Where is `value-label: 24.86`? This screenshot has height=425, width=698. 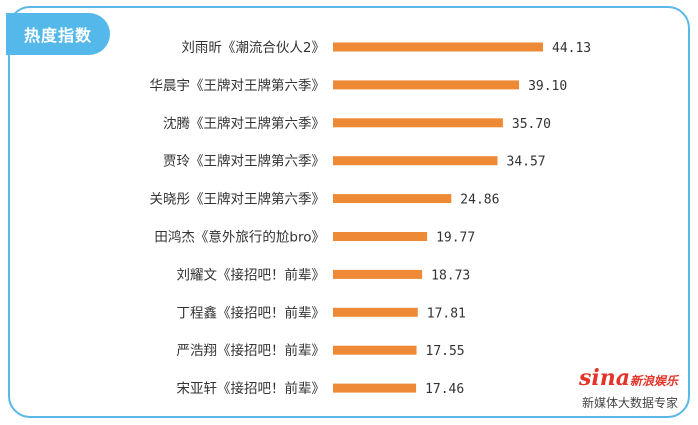
value-label: 24.86 is located at coordinates (479, 200).